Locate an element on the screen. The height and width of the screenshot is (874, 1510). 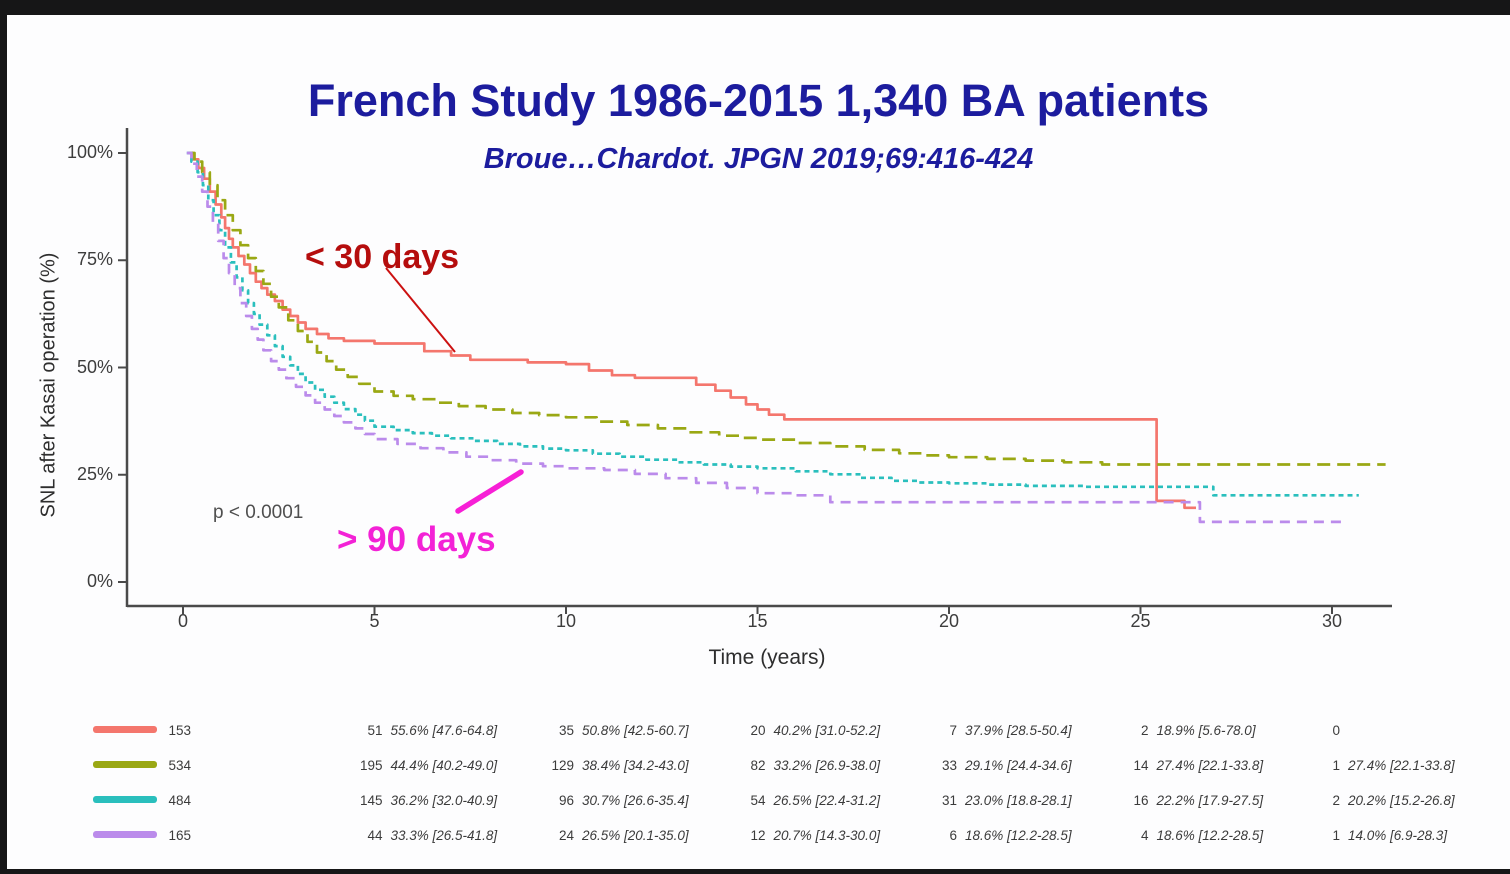
risk-count: 82 is located at coordinates (758, 765).